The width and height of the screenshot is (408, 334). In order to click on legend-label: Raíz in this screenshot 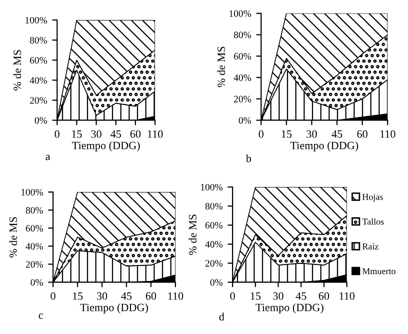, I will do `click(370, 246)`.